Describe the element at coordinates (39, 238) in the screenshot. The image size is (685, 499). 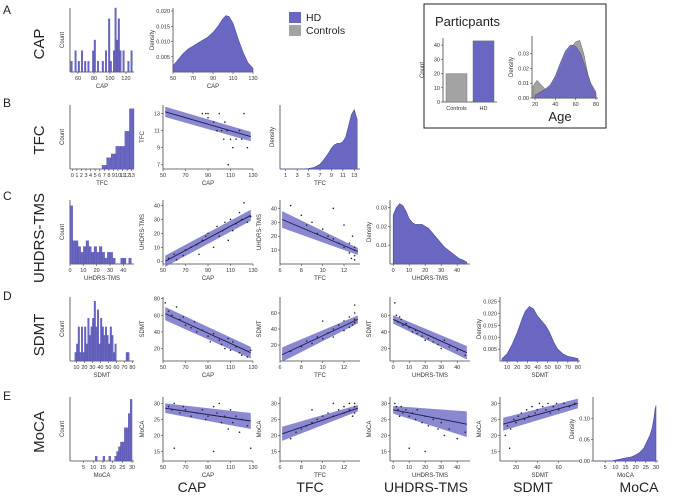
I see `row-label-uhdrs-tms: UHDRS-TMS` at that location.